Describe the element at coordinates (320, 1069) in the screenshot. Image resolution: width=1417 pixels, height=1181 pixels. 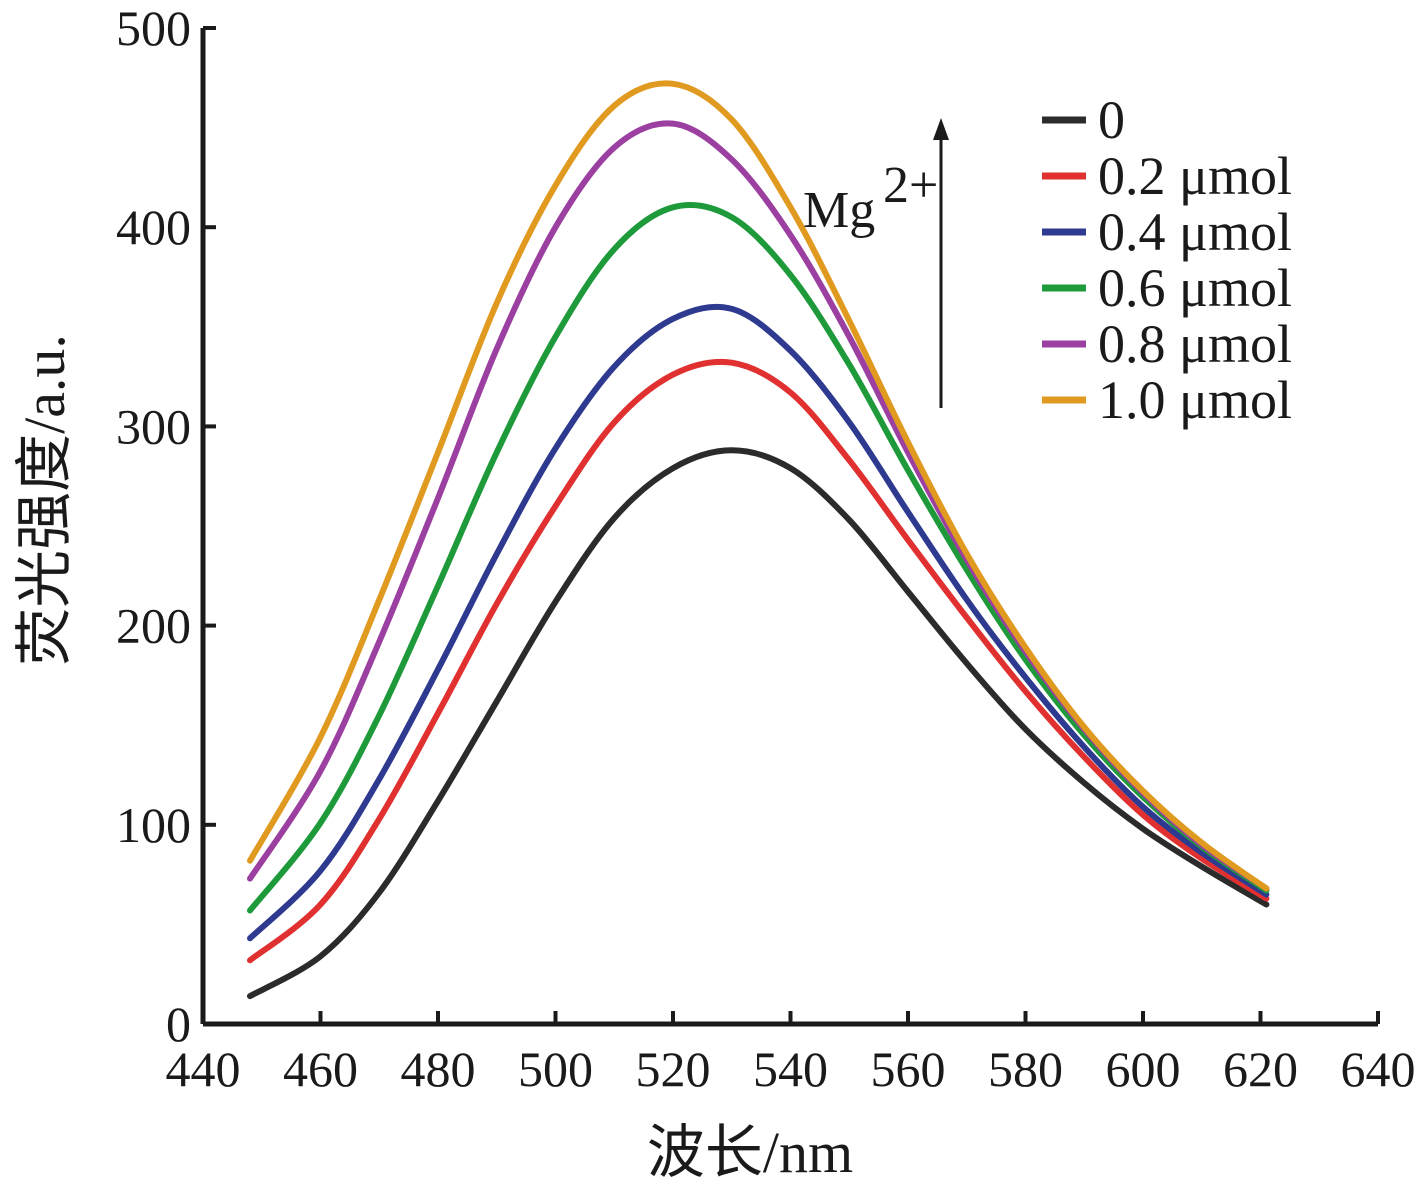
I see `x-tick-label: 460` at that location.